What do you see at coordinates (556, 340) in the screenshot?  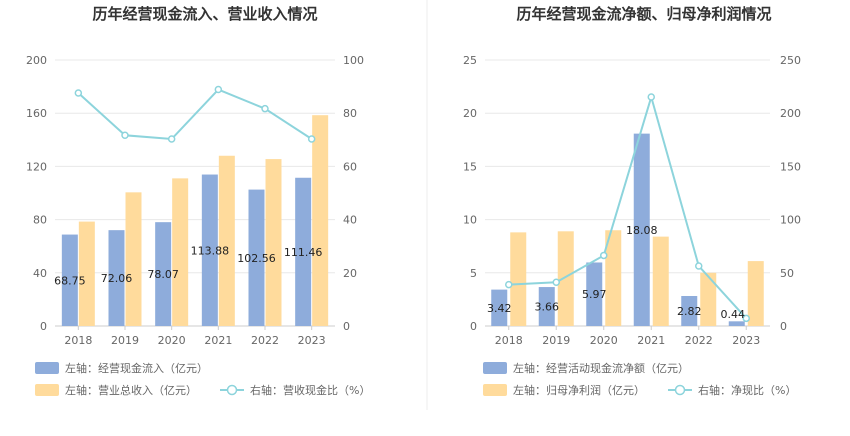 I see `right-chart-x-tick-label: 2019` at bounding box center [556, 340].